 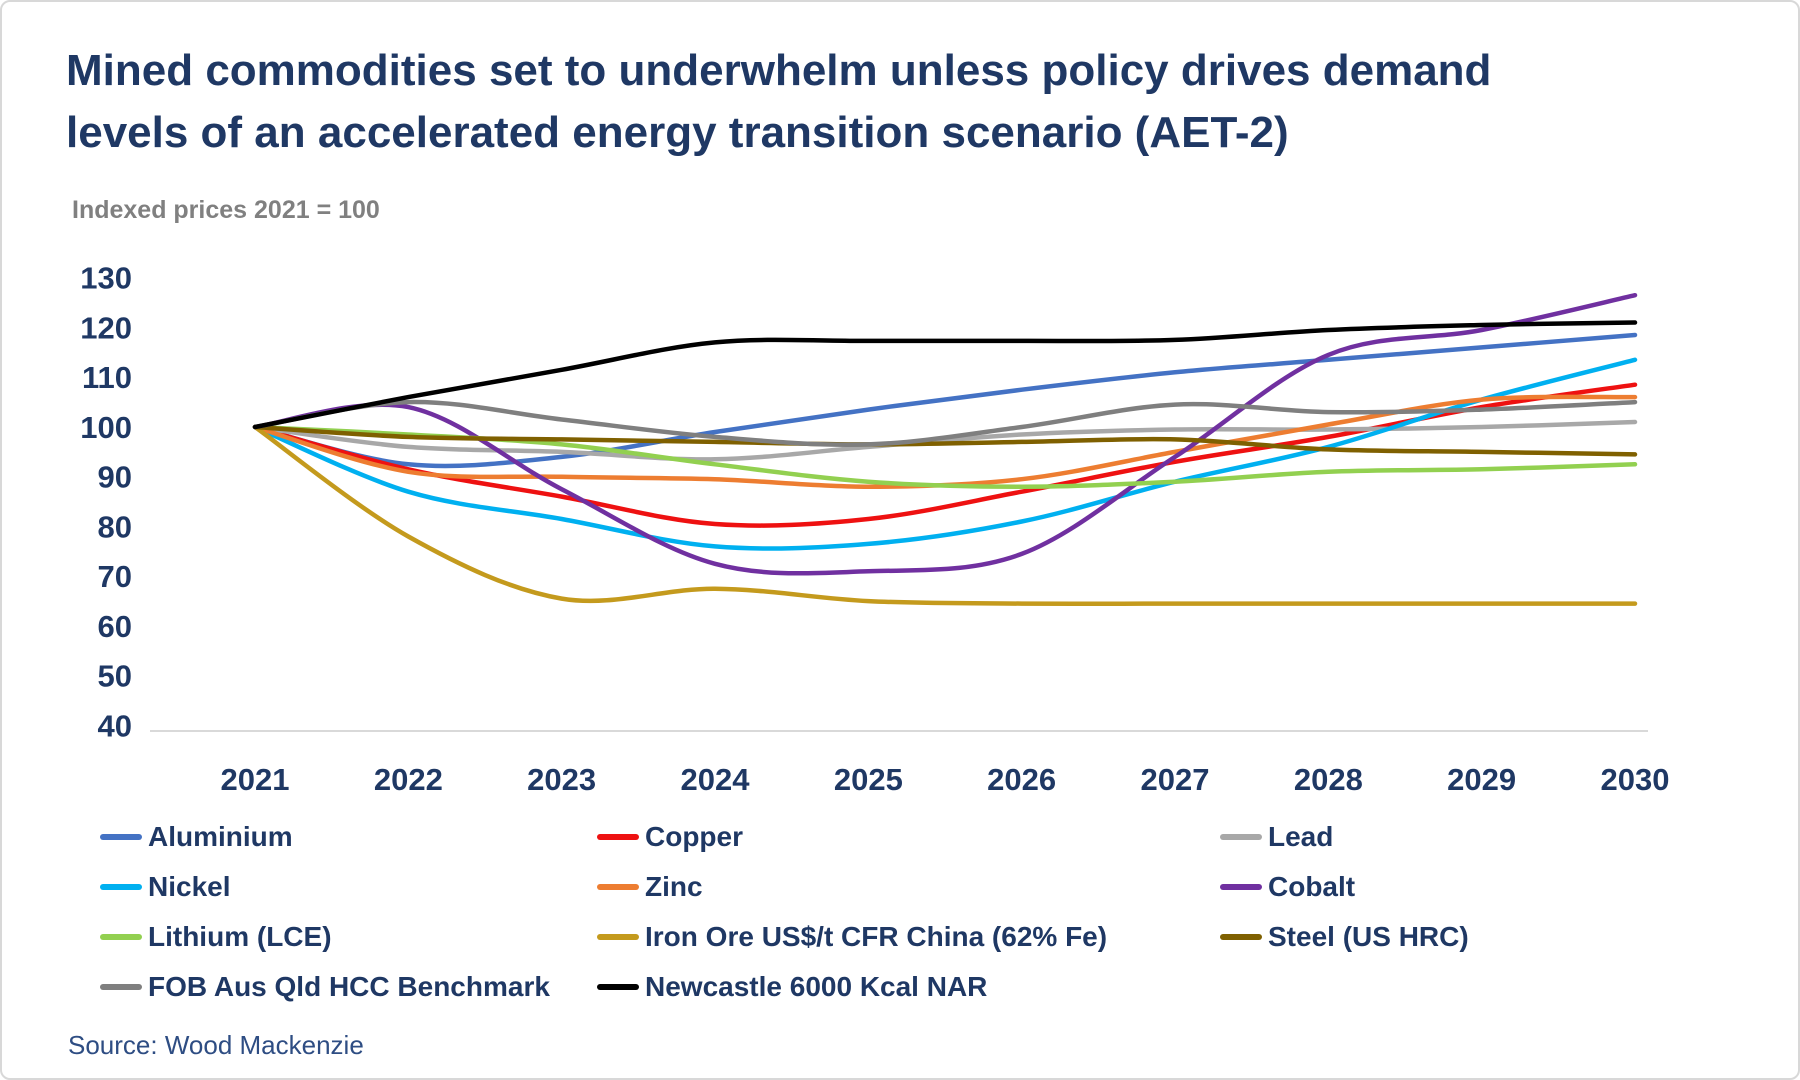 What do you see at coordinates (255, 779) in the screenshot?
I see `x-tick-label: 2021` at bounding box center [255, 779].